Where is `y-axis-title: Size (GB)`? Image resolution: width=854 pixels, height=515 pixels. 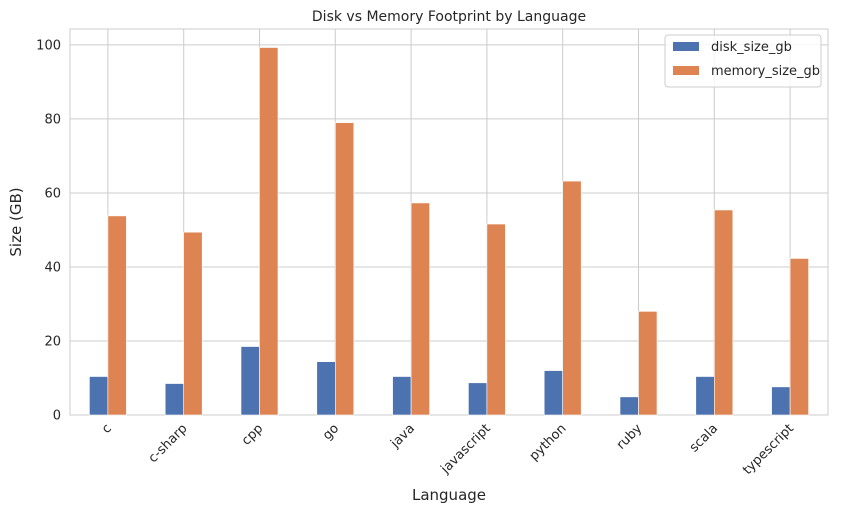
y-axis-title: Size (GB) is located at coordinates (16, 221).